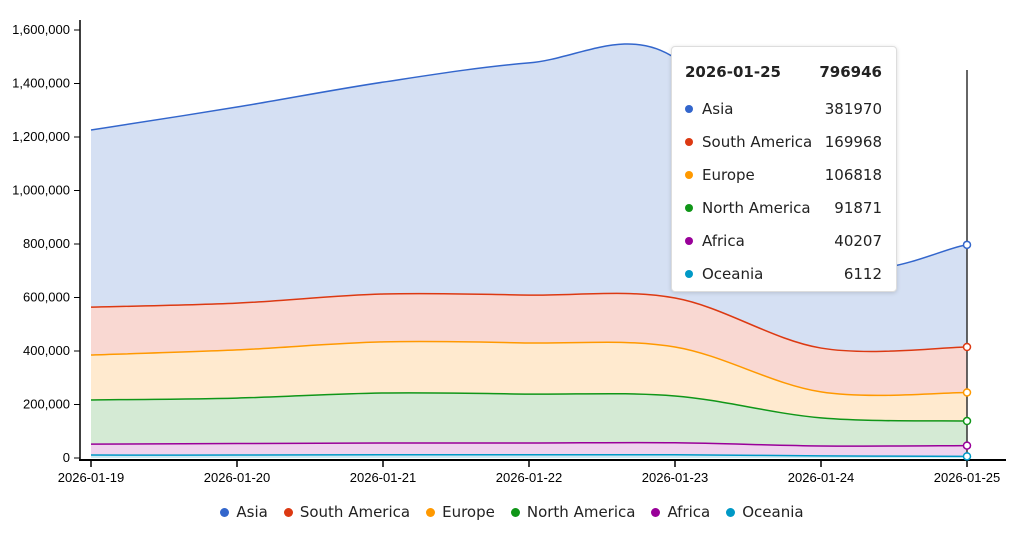 The image size is (1024, 537). Describe the element at coordinates (773, 512) in the screenshot. I see `legend-label: Oceania` at that location.